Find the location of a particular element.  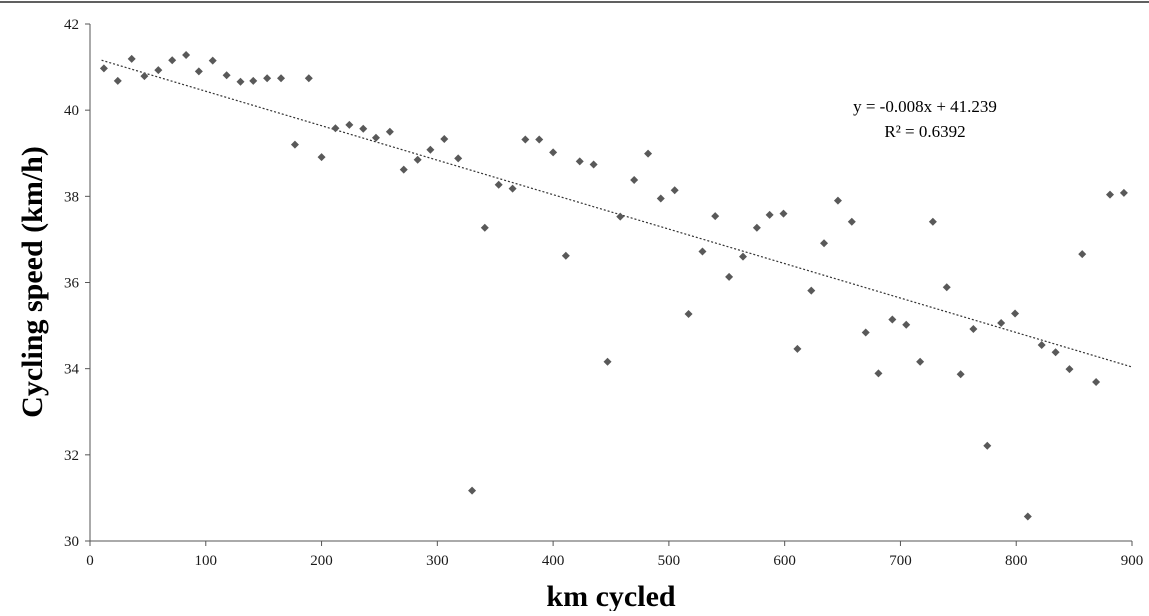

y-tick-label: 36 is located at coordinates (72, 284).